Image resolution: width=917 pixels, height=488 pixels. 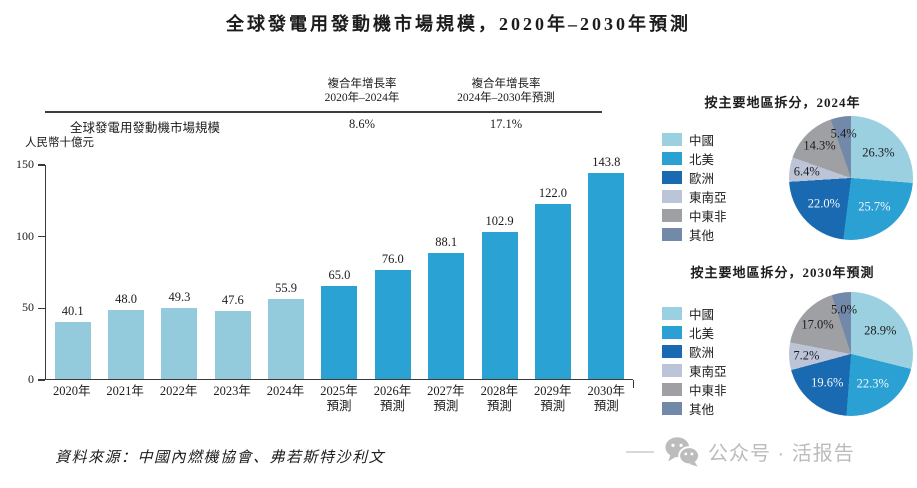 I want to click on legend-item: 北美, so click(x=694, y=332).